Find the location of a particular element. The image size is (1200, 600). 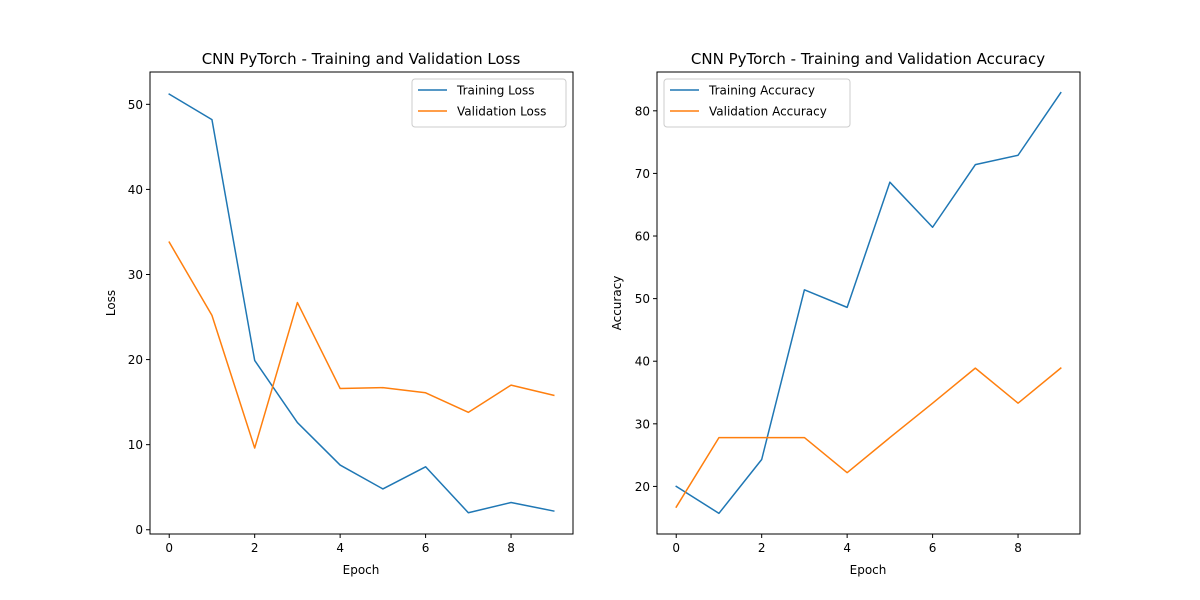

accuracy-x-tick-label: 2 is located at coordinates (762, 548).